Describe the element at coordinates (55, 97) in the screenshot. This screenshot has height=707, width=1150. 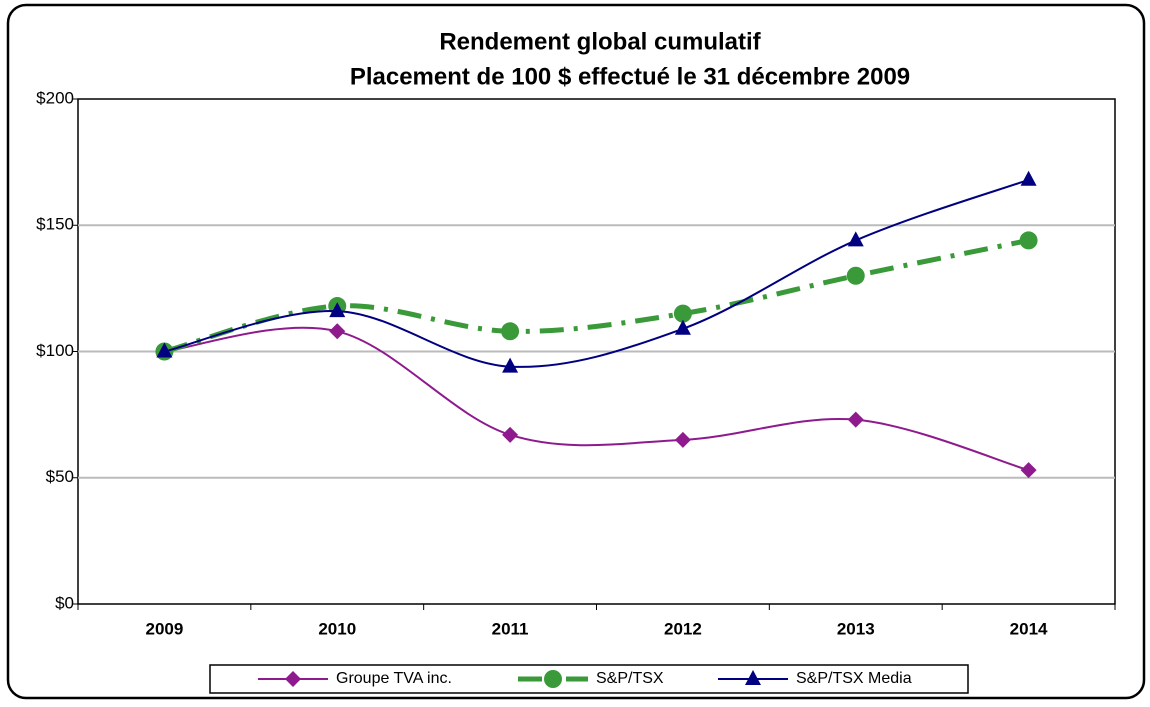
I see `y-tick-label: $200` at that location.